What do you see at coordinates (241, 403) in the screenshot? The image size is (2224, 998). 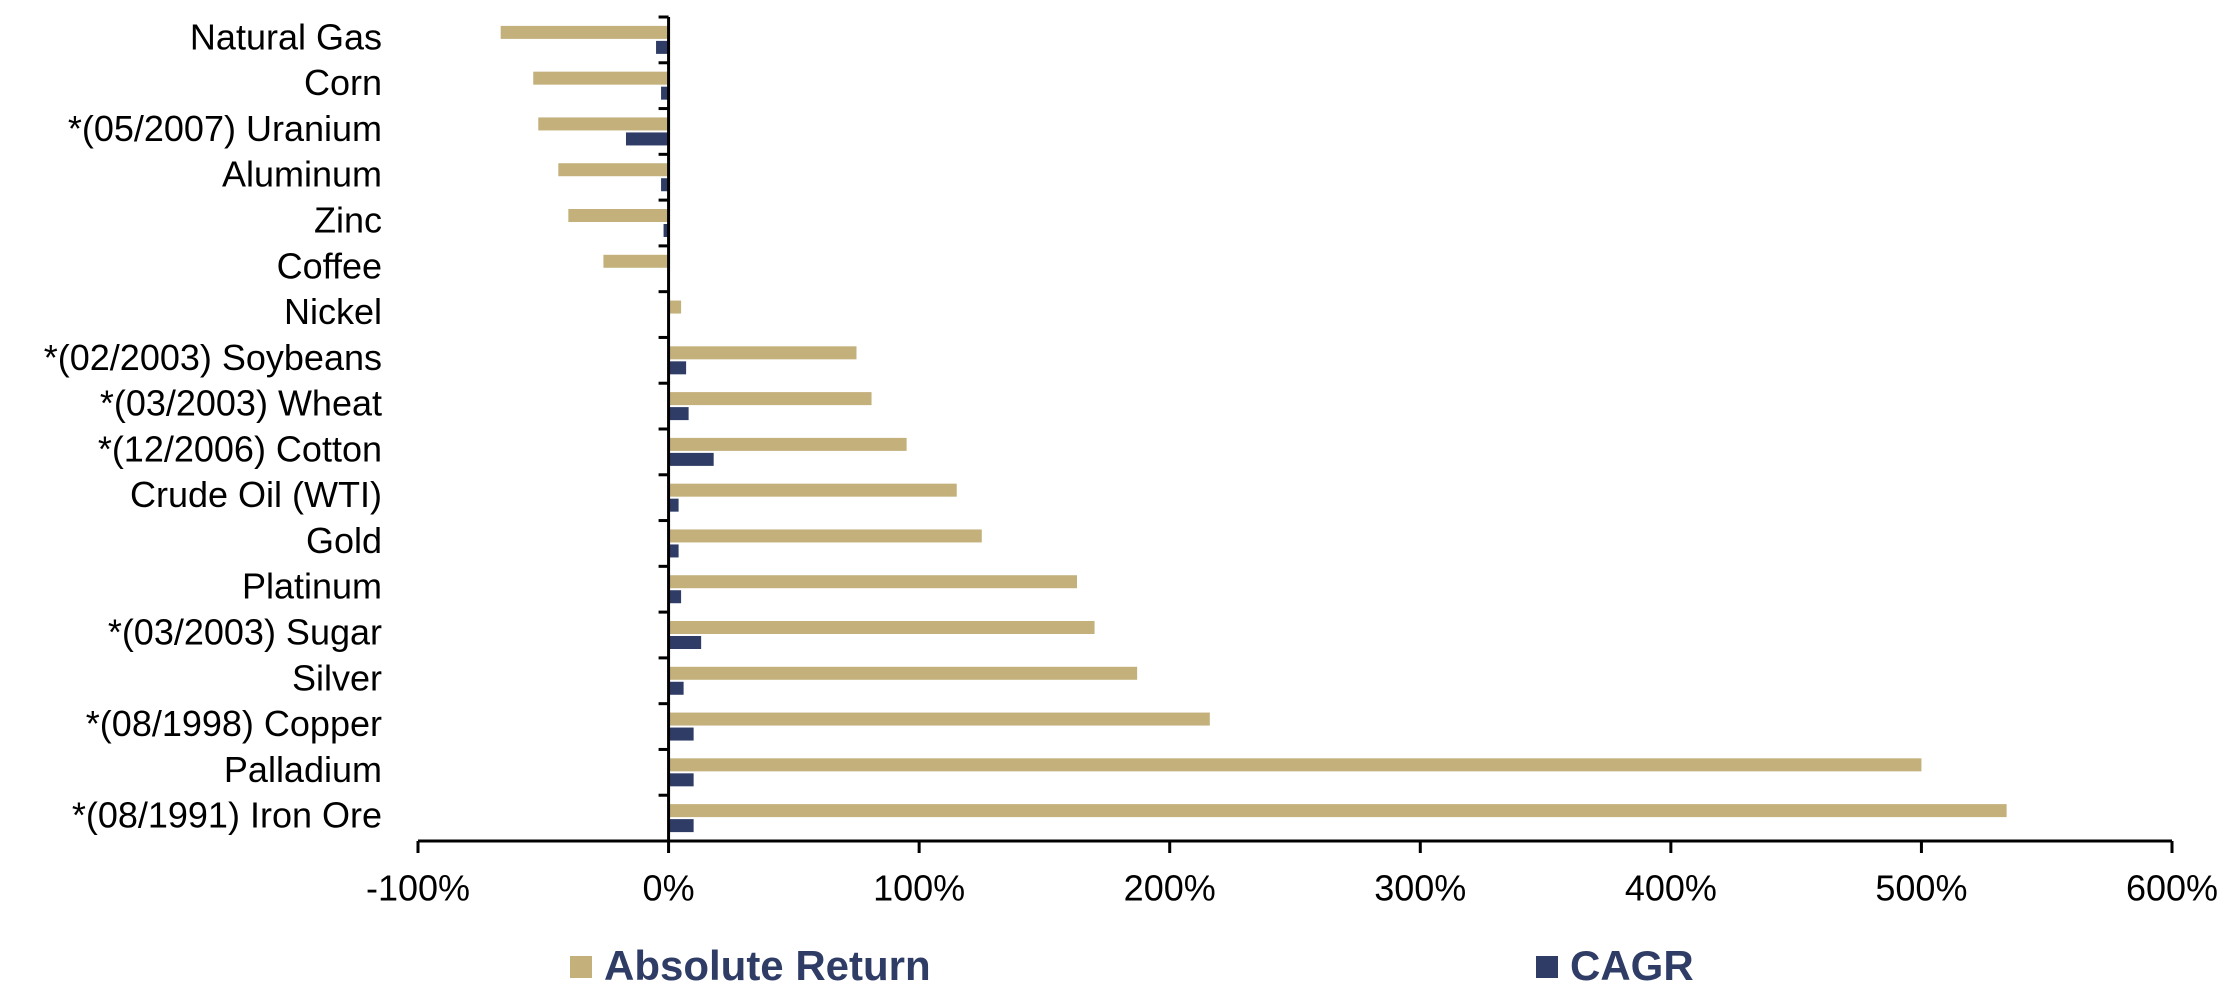 I see `y-tick-label: *(03/2003) Wheat` at bounding box center [241, 403].